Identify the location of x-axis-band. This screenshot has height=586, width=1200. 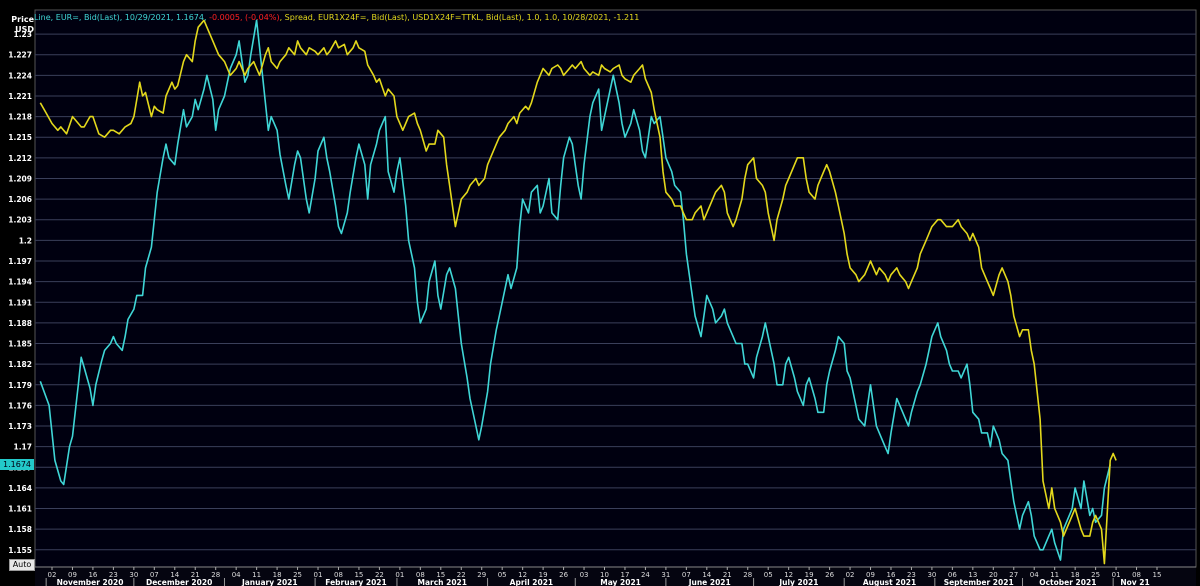
(615, 576).